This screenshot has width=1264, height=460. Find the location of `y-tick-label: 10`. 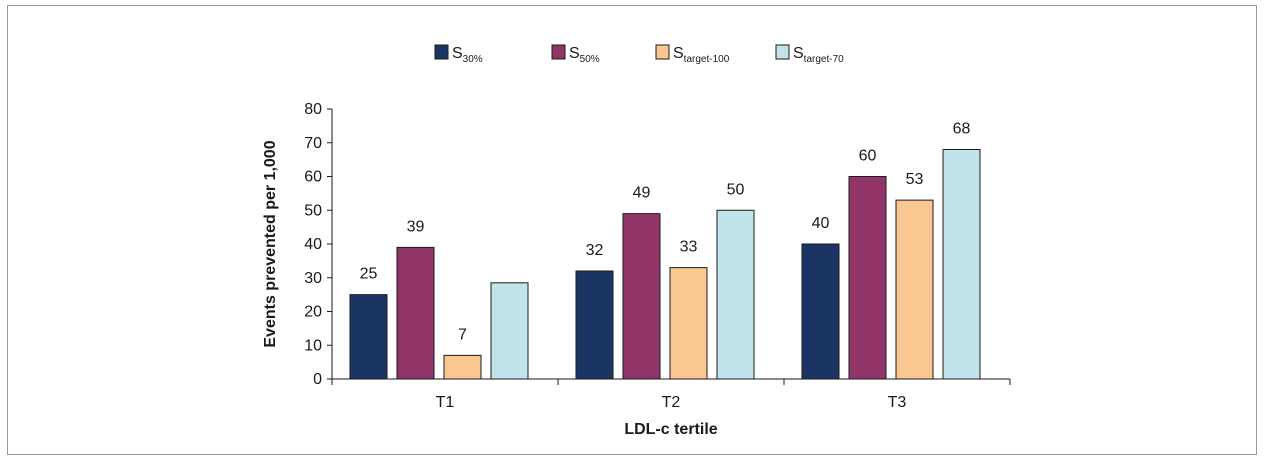

y-tick-label: 10 is located at coordinates (313, 345).